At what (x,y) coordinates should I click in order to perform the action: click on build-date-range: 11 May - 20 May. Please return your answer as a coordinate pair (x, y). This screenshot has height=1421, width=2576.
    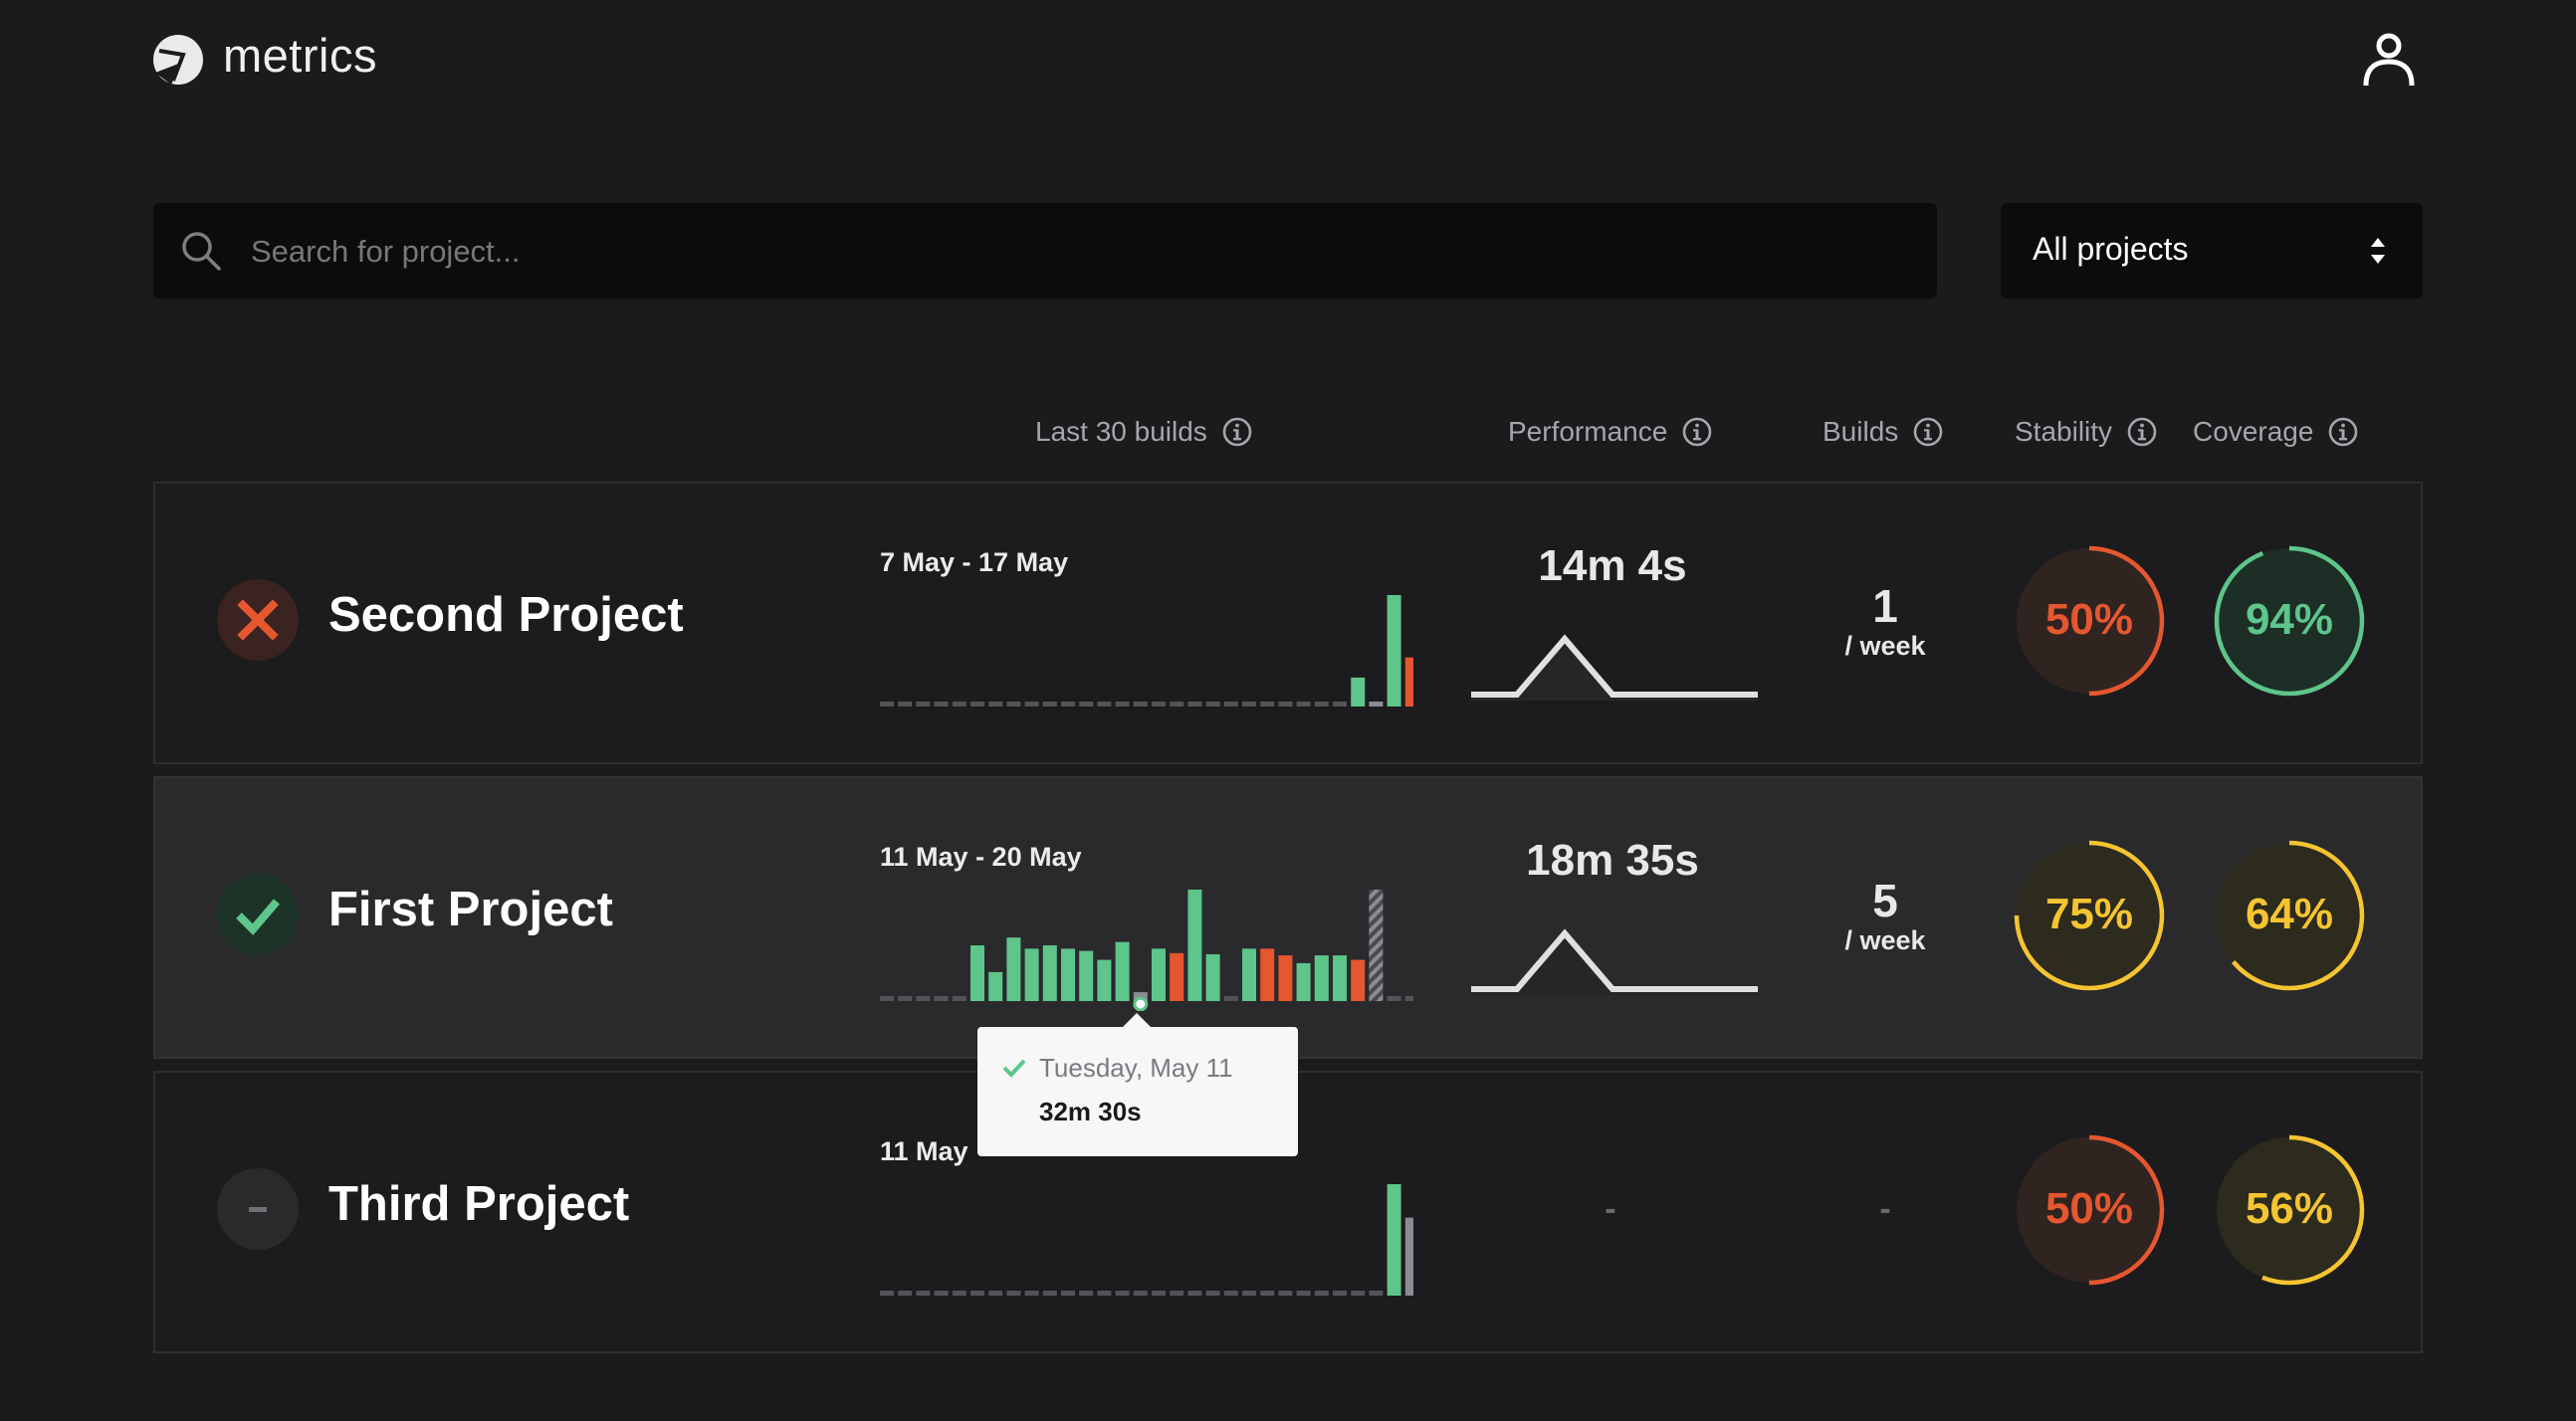
    Looking at the image, I should click on (981, 857).